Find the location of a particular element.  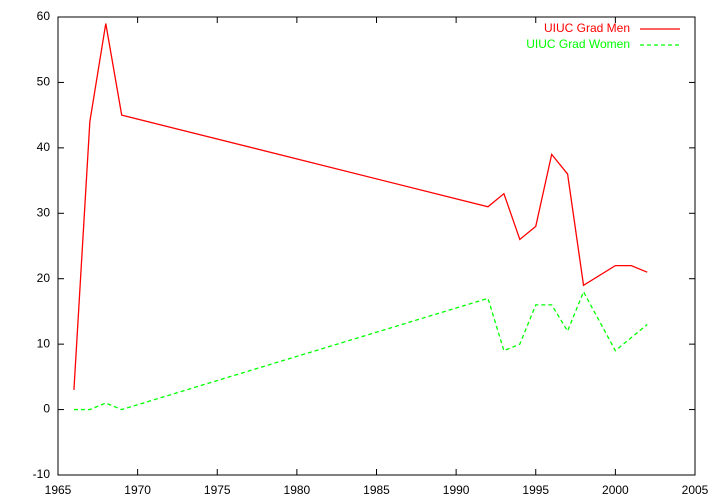

legend-label: UIUC Grad Women is located at coordinates (578, 44).